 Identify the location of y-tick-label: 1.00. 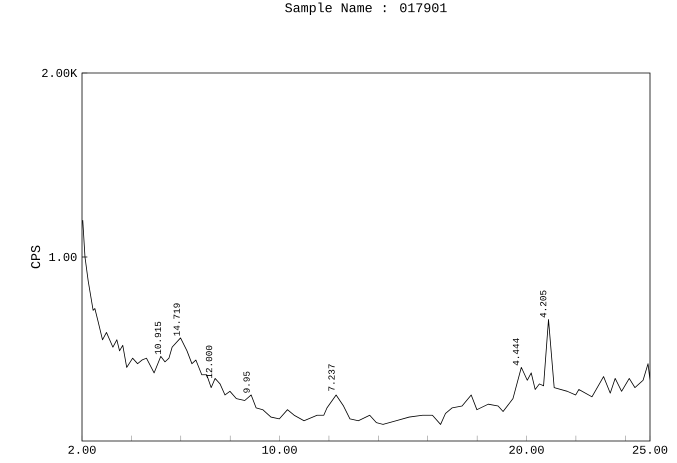
(63, 257).